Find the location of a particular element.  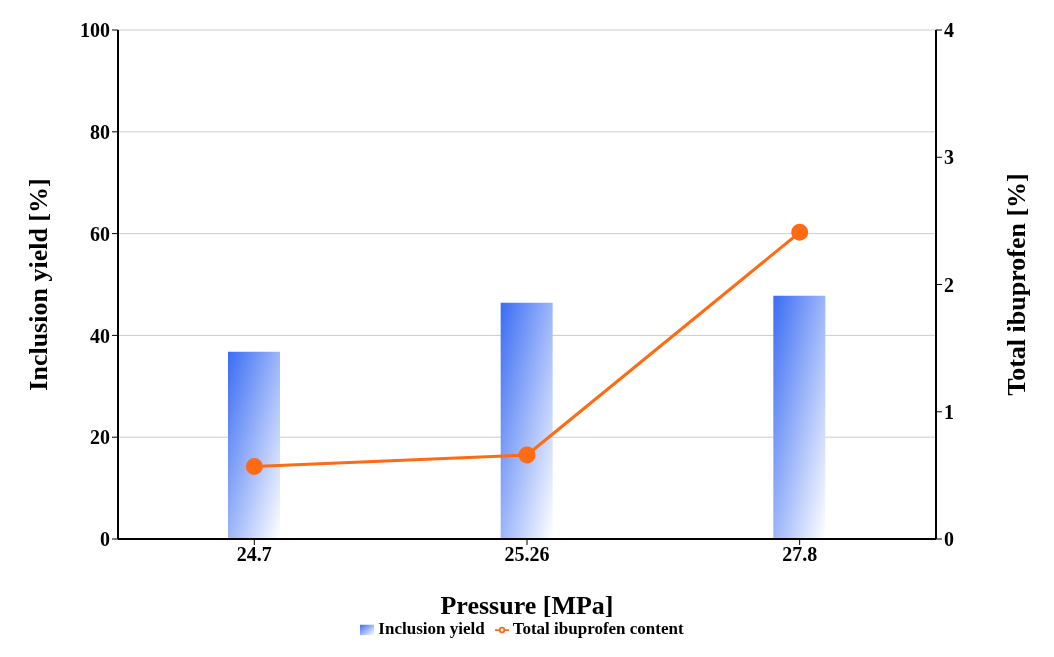

y2-axis-title: Total ibuprofen [%] is located at coordinates (1017, 284).